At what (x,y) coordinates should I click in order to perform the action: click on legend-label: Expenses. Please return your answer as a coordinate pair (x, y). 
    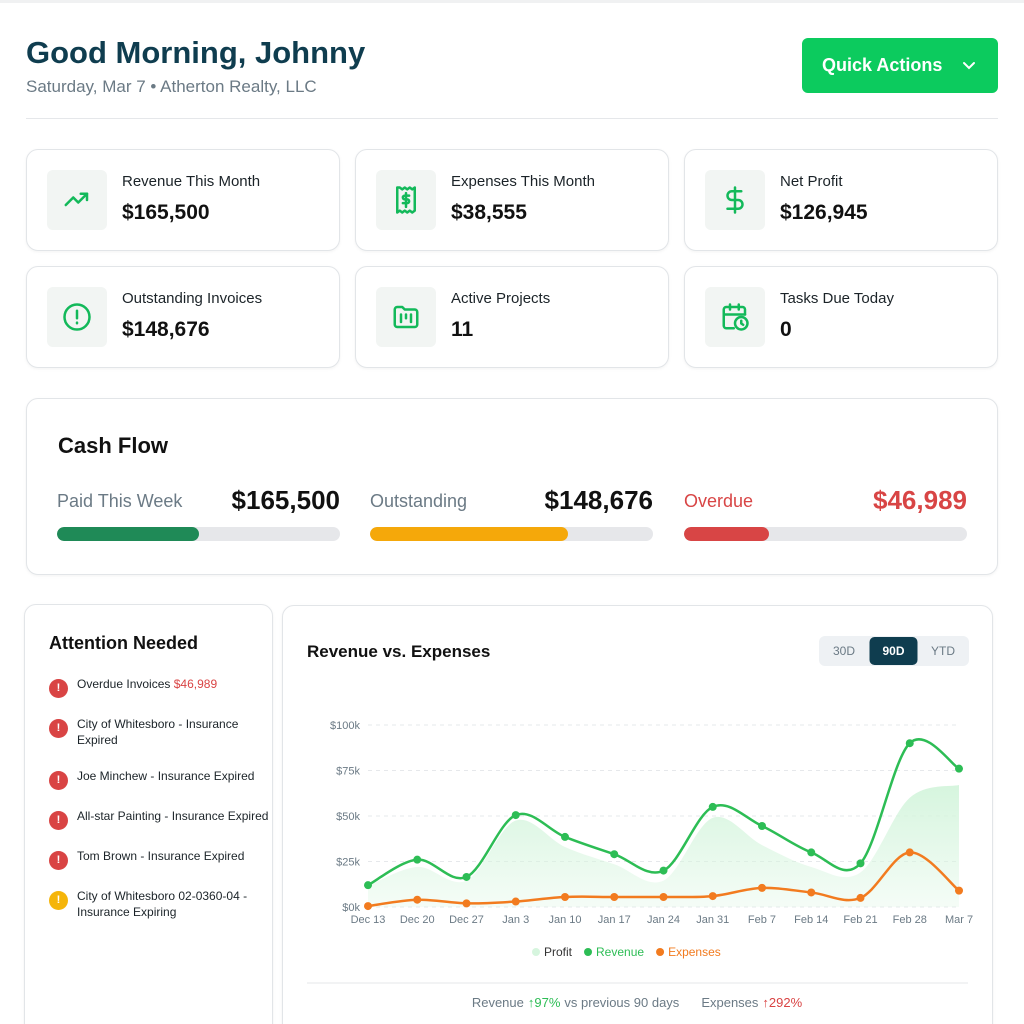
    Looking at the image, I should click on (694, 952).